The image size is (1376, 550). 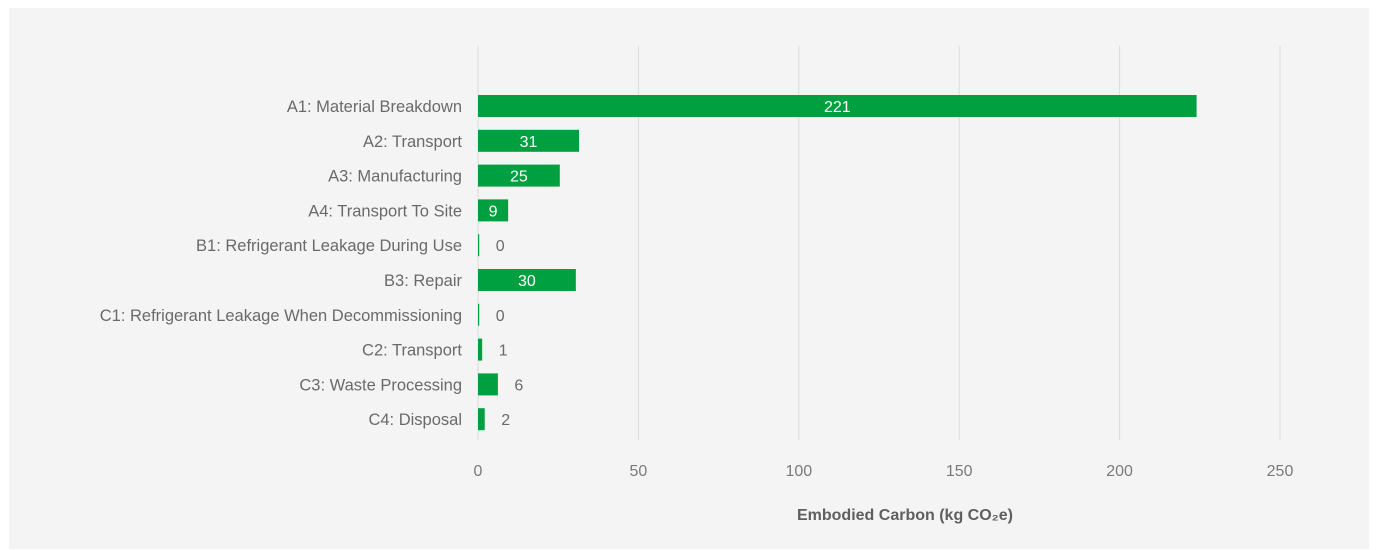 I want to click on data-label: 25, so click(x=519, y=177).